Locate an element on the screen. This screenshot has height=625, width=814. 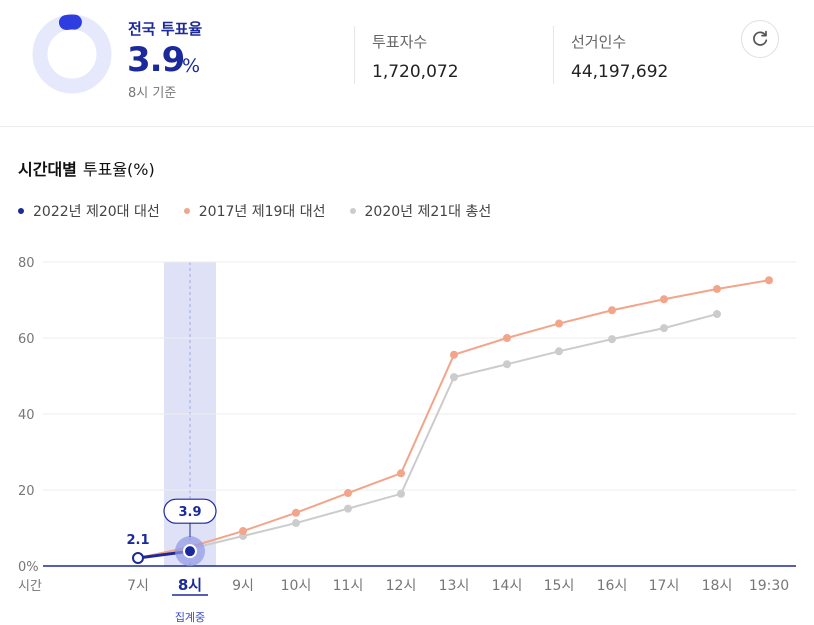
x-tick-label: 7시 is located at coordinates (138, 586).